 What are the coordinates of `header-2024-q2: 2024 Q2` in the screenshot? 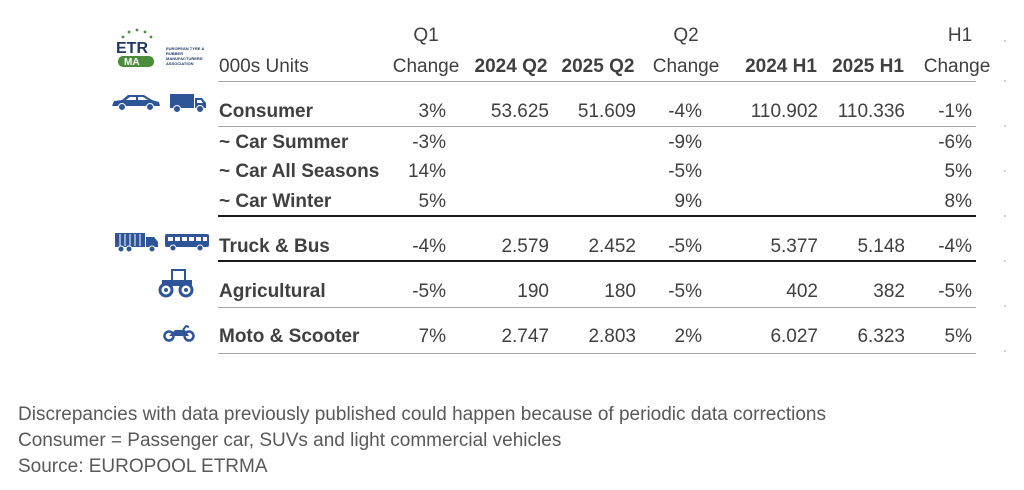 It's located at (511, 66).